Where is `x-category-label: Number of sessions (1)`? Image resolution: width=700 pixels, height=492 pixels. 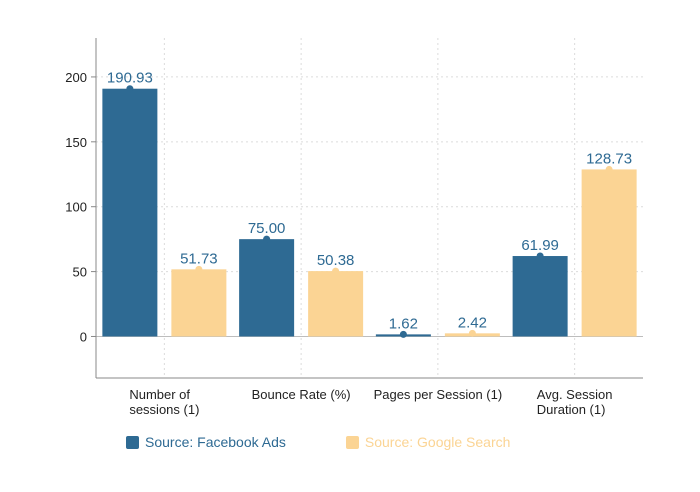 x-category-label: Number of sessions (1) is located at coordinates (164, 402).